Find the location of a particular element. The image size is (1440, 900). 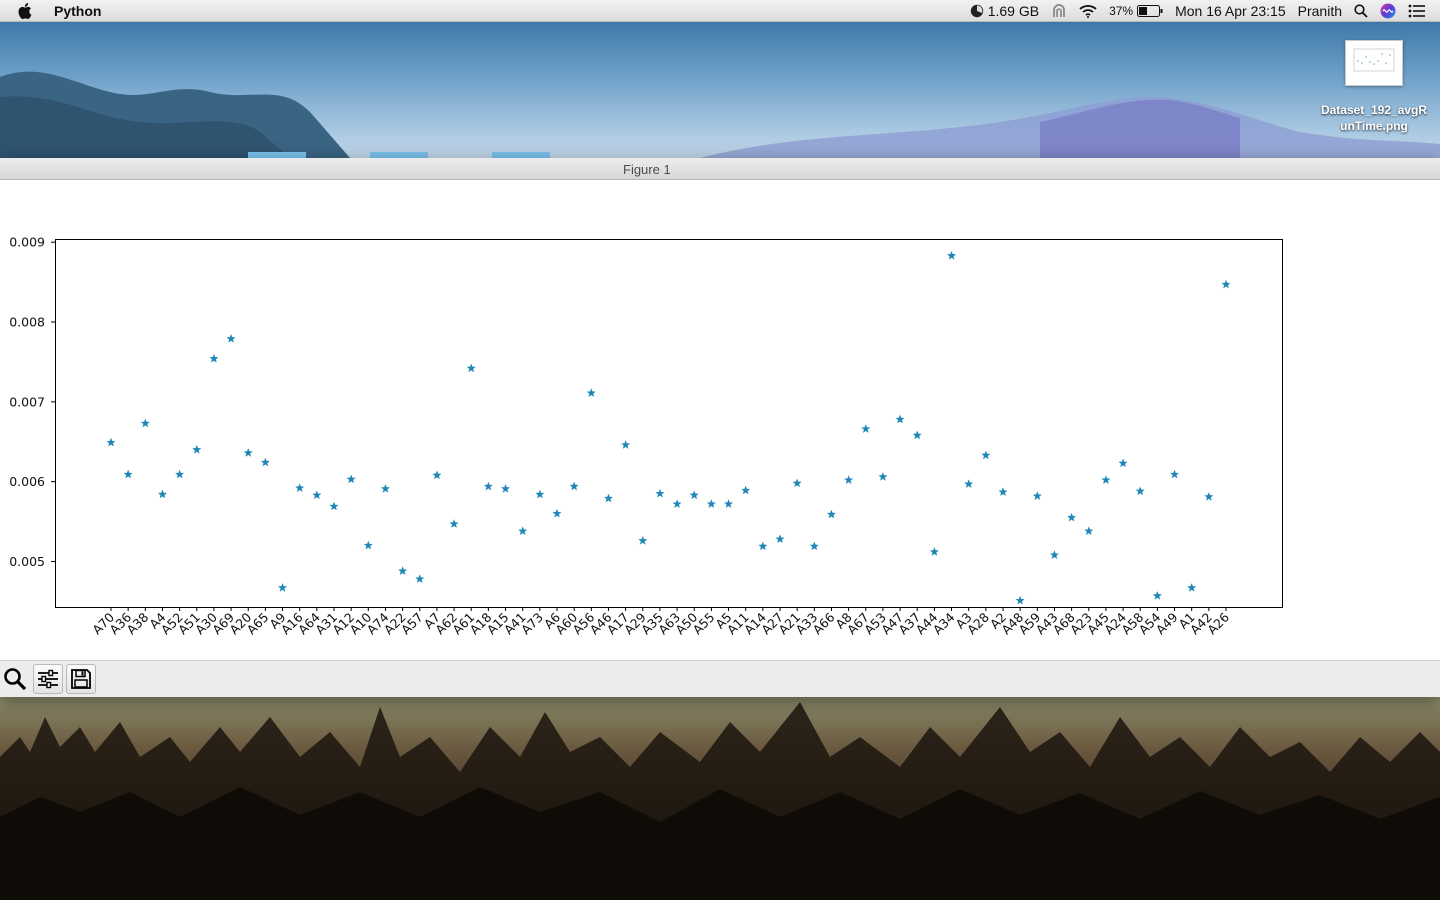

zoom-icon is located at coordinates (15, 679).